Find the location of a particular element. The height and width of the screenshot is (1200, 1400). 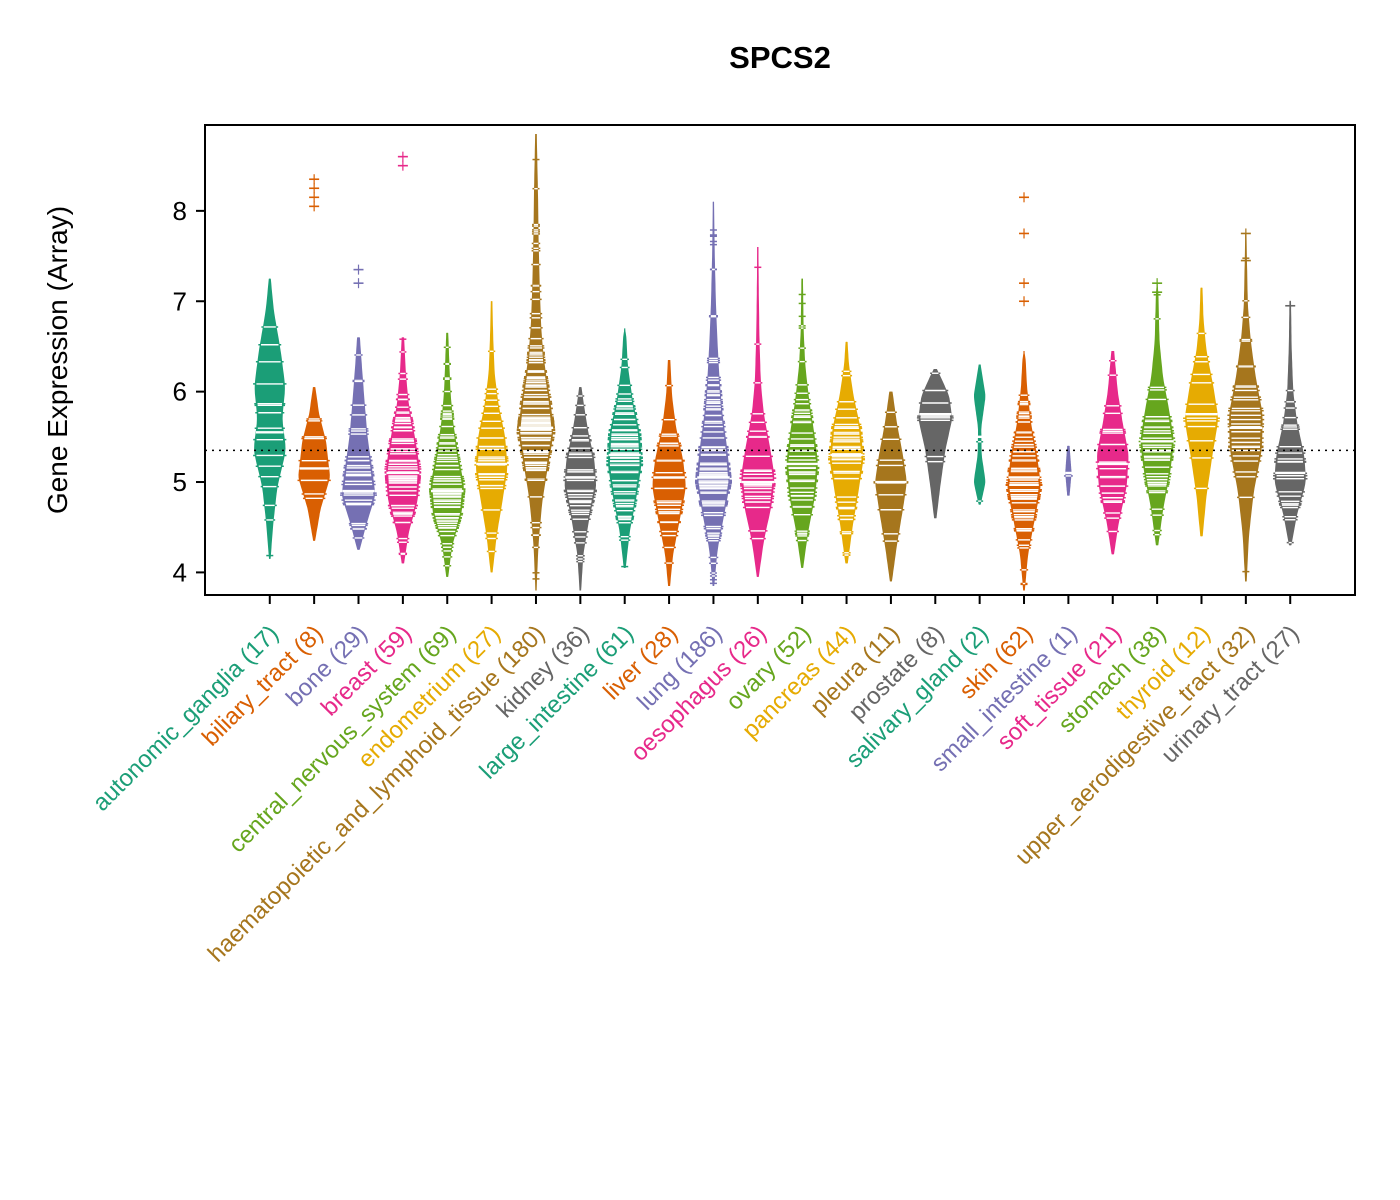

violin-large_intestine: large_intestine (61) is located at coordinates (559, 556).